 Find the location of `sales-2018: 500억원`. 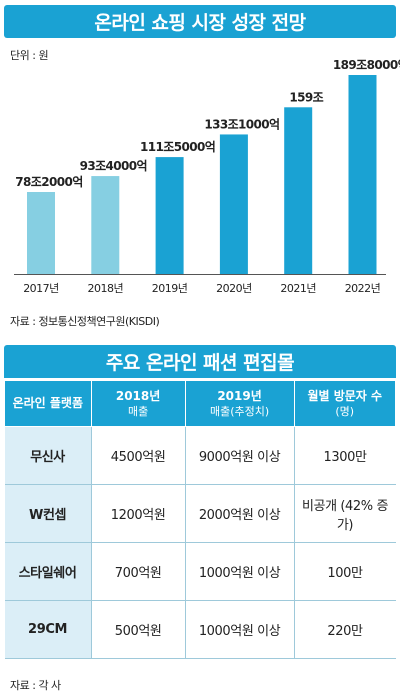

sales-2018: 500억원 is located at coordinates (138, 629).